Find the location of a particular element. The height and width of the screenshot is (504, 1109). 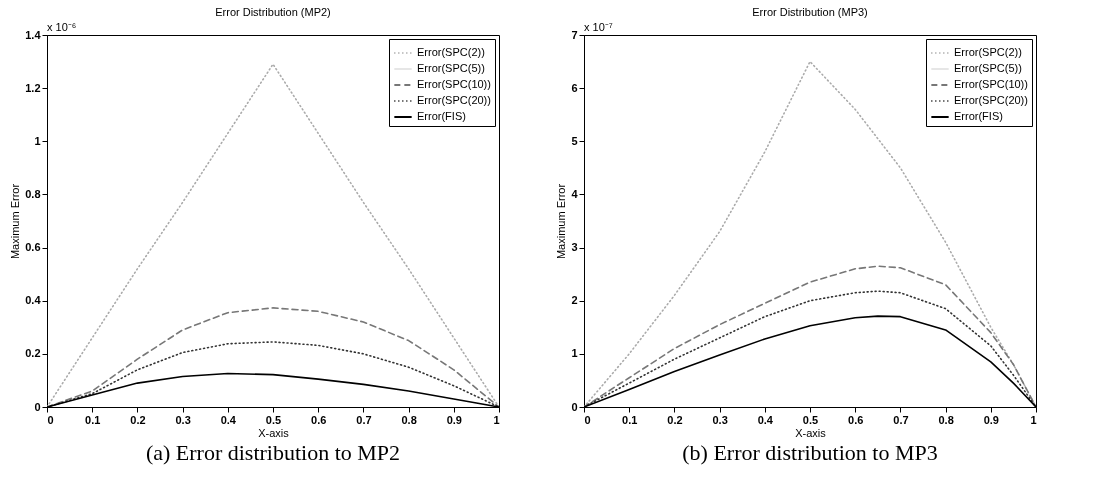

text: x 10⁻⁶ is located at coordinates (62, 27).